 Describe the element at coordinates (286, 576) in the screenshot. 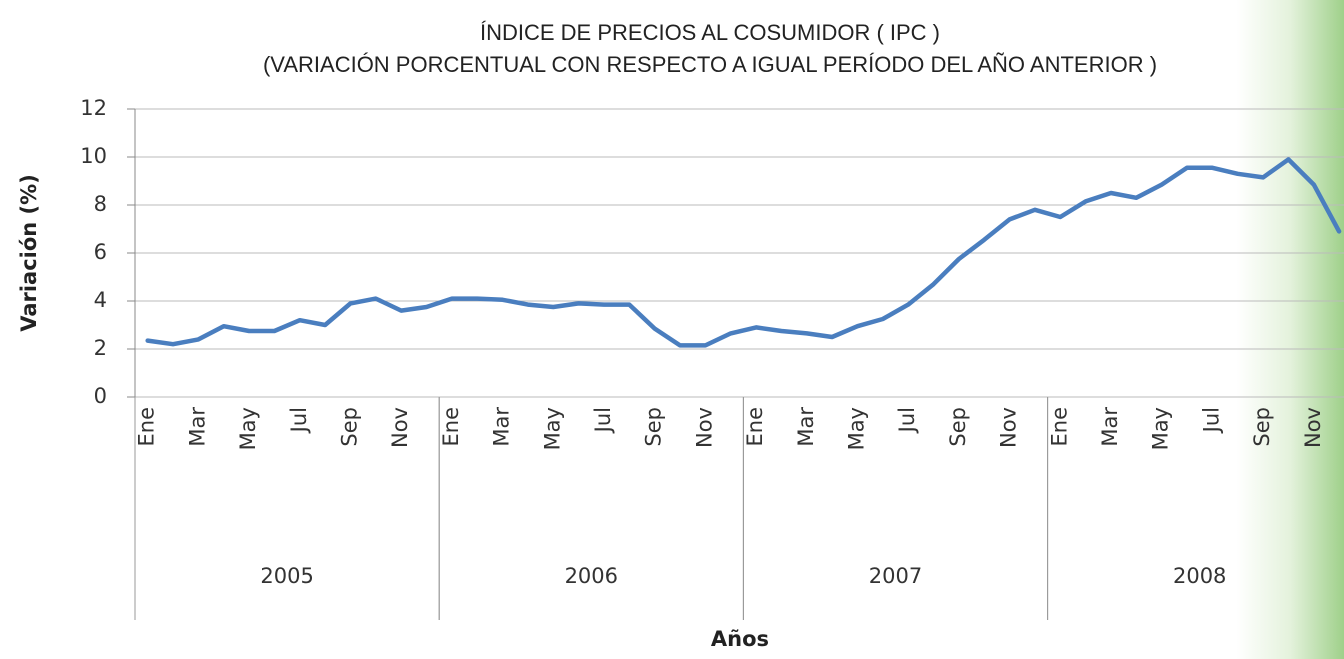

I see `year-label: 2005` at that location.